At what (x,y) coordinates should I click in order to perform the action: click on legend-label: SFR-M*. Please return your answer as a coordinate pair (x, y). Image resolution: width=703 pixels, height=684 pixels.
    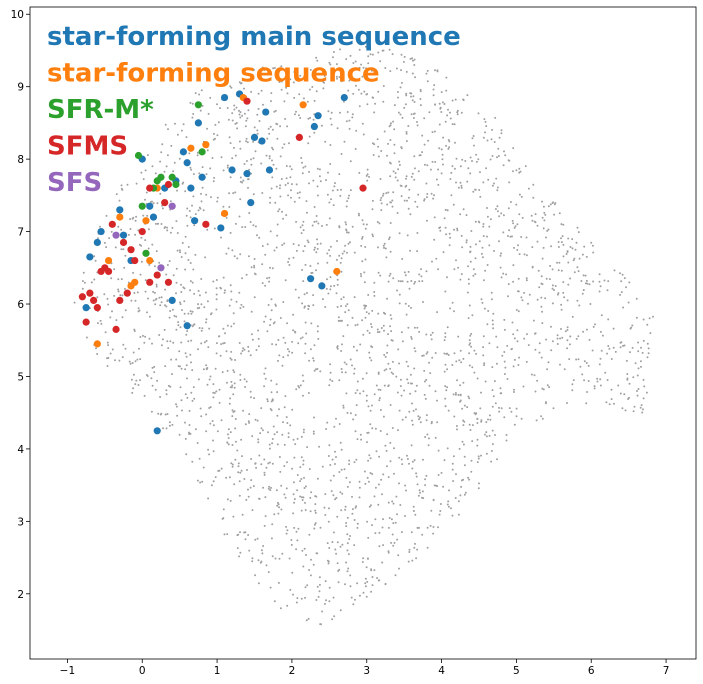
    Looking at the image, I should click on (100, 110).